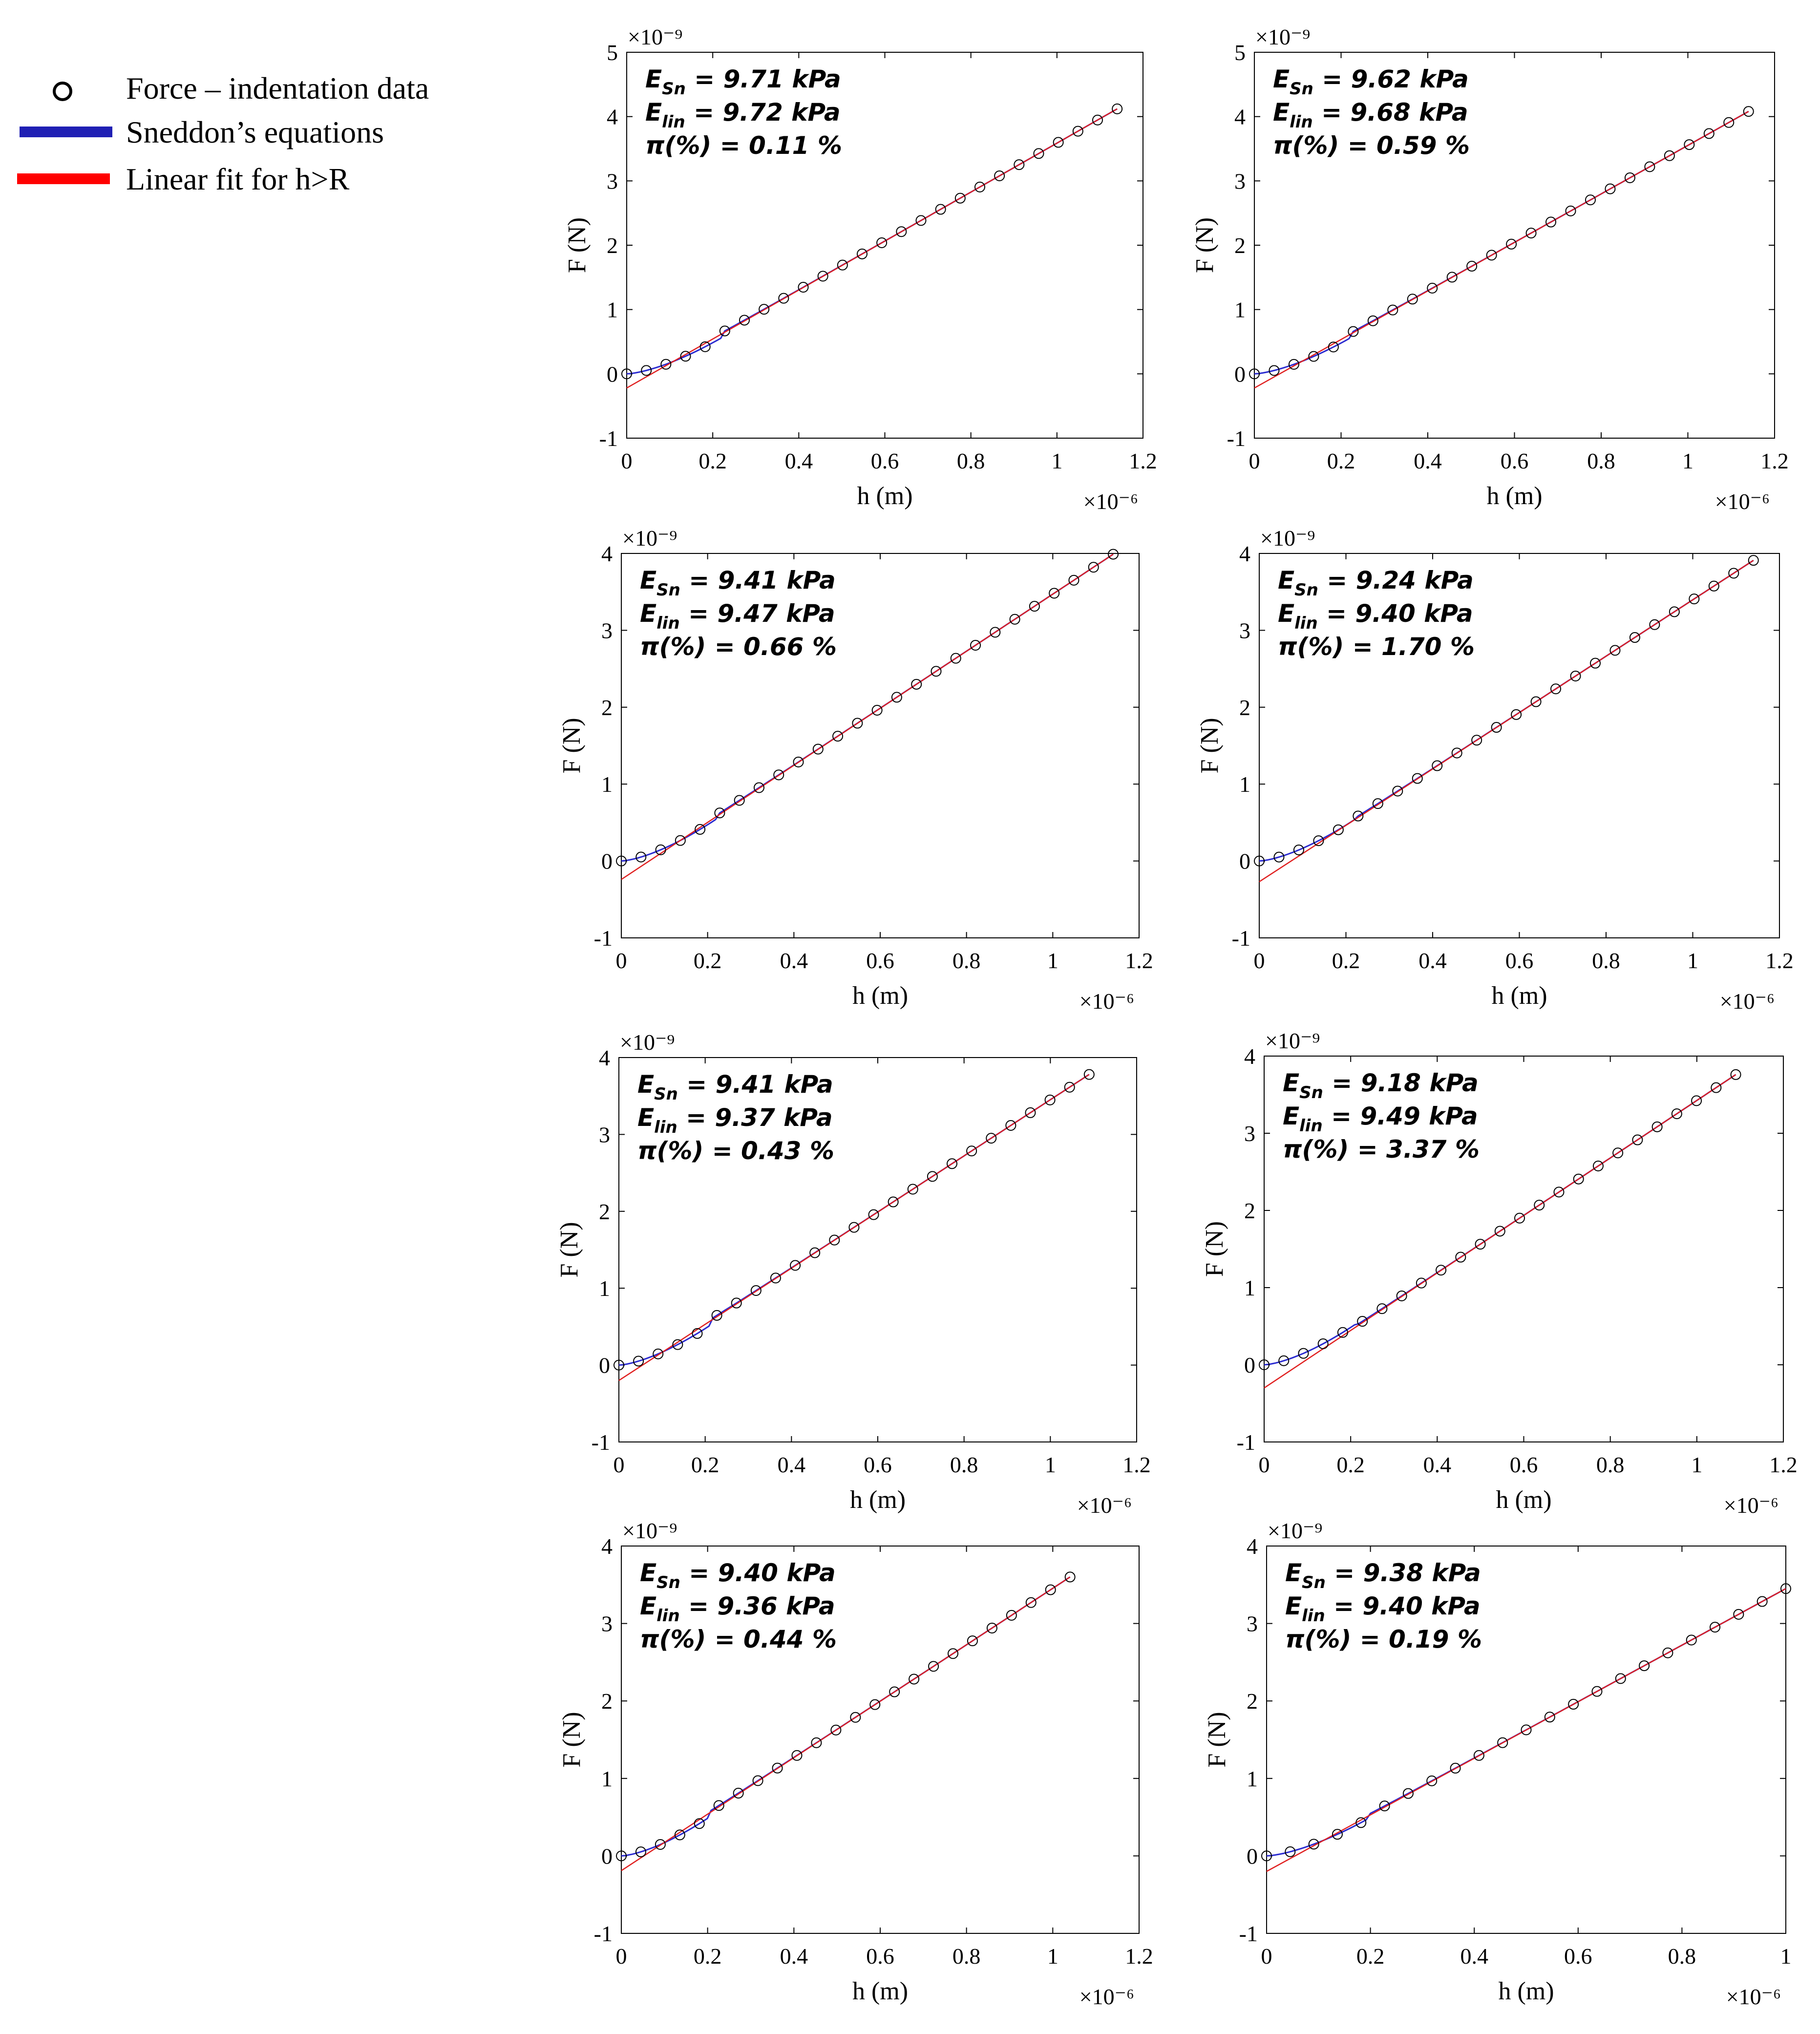  I want to click on y-tick-label: 2, so click(612, 246).